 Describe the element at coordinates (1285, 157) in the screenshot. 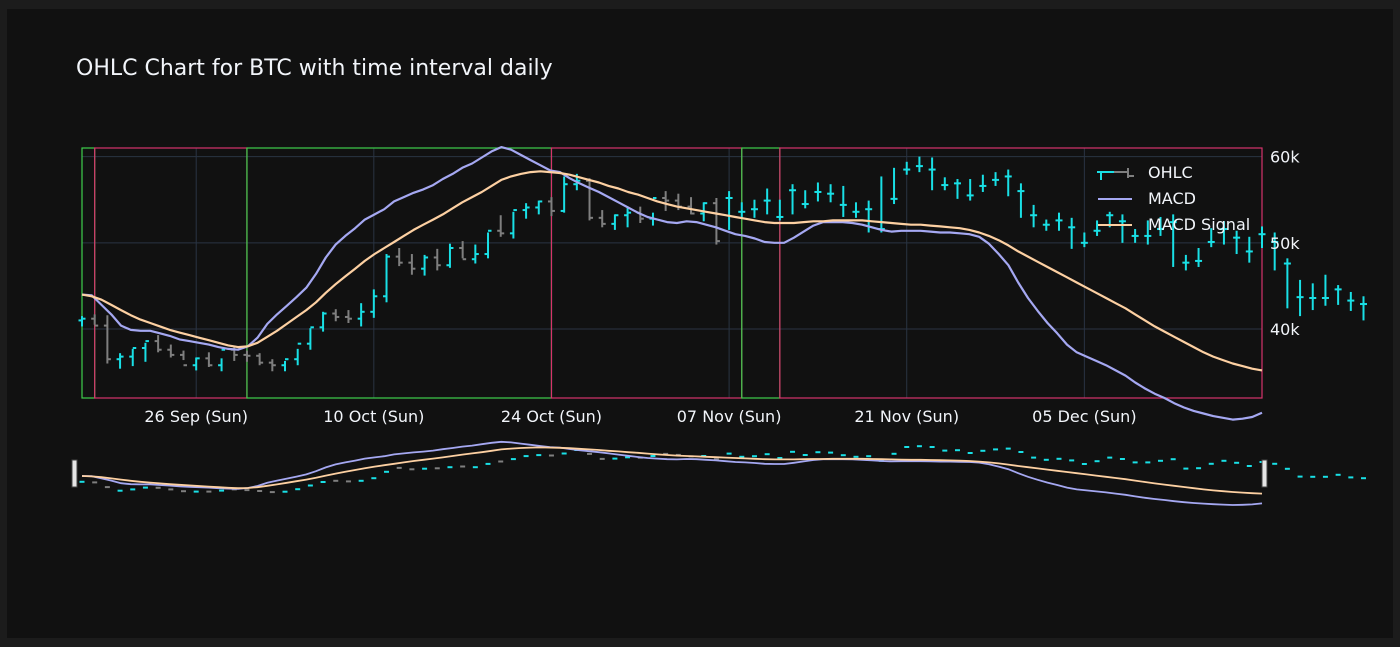

I see `y-tick-label: 60k` at that location.